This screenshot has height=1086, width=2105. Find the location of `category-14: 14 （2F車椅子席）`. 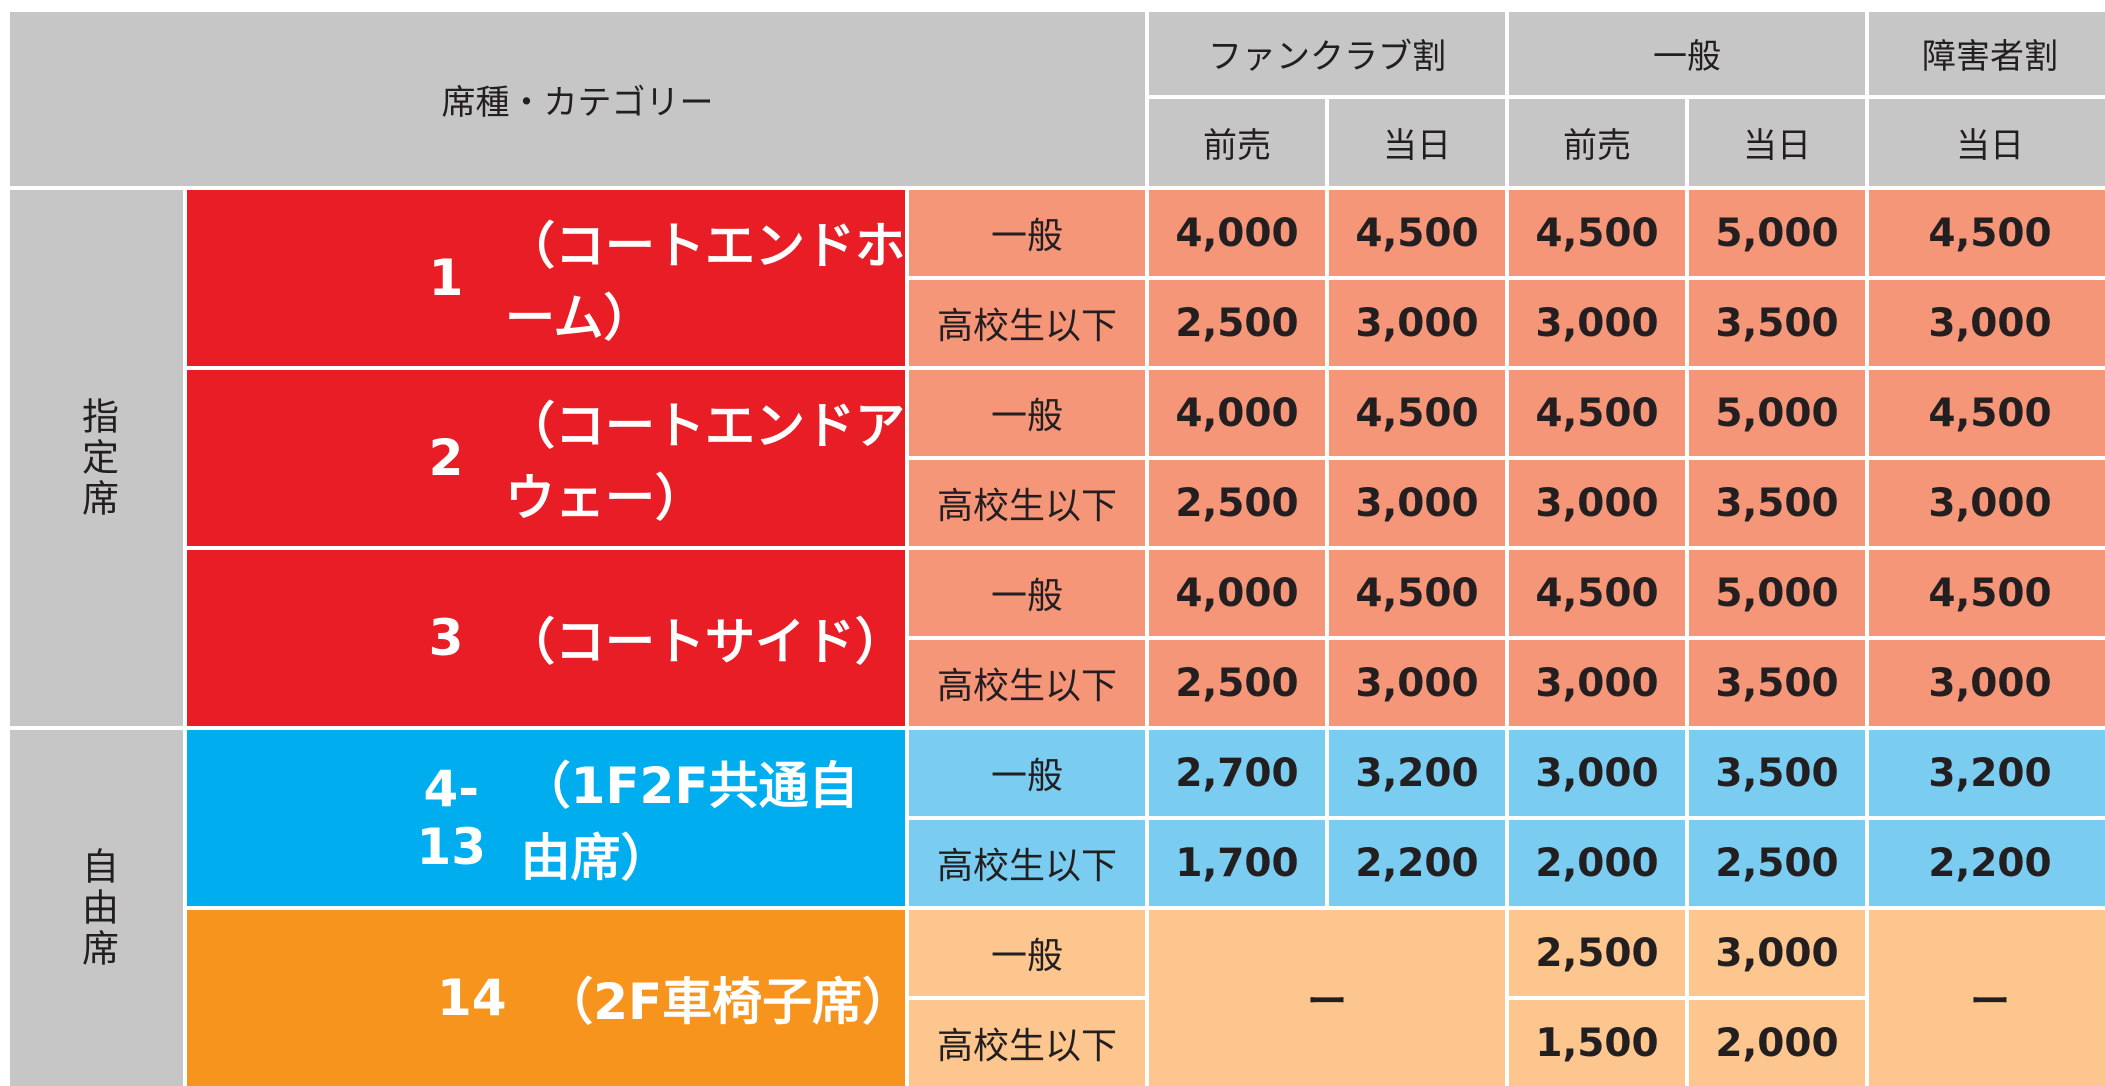

category-14: 14 （2F車椅子席） is located at coordinates (550, 998).